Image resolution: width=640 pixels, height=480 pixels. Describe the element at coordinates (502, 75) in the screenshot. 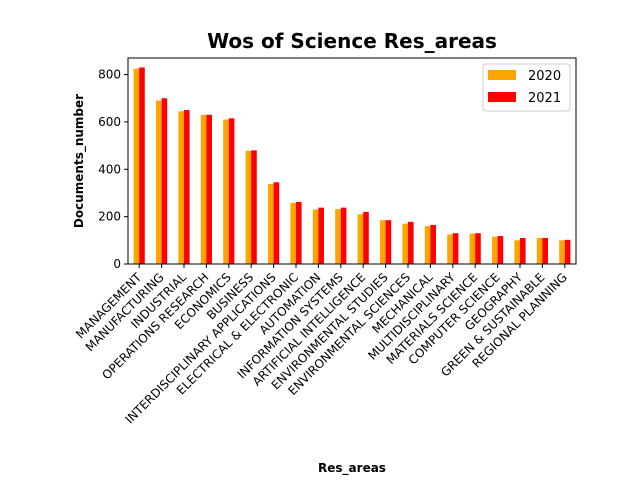

I see `legend-swatch-2020` at that location.